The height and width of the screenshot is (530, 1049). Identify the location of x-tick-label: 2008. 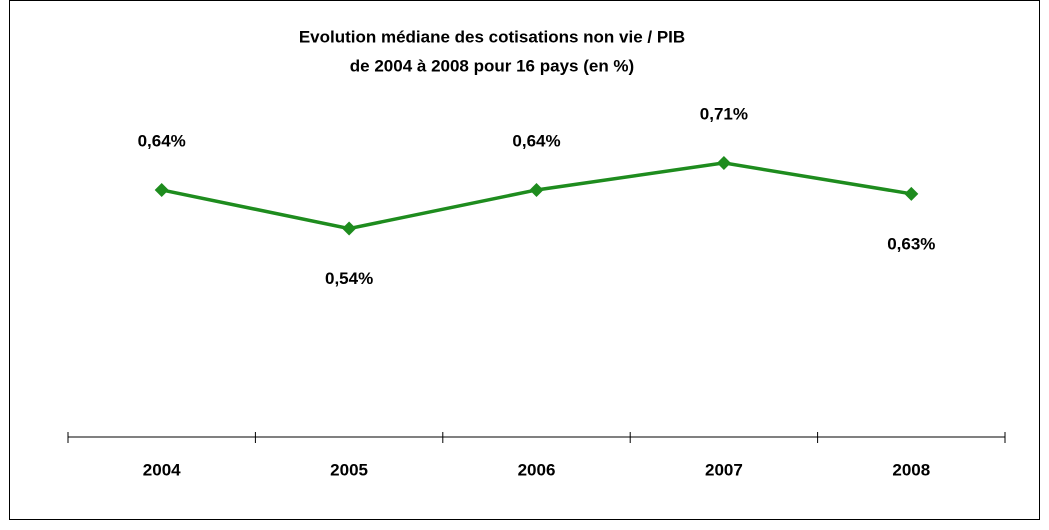
(911, 469).